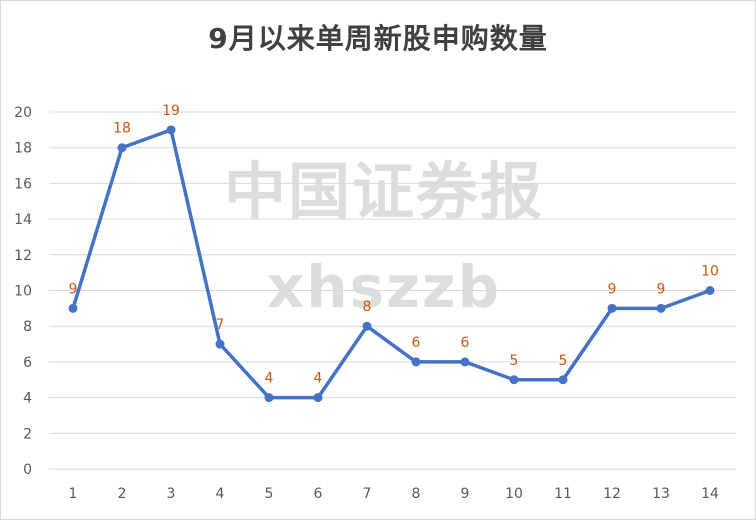  I want to click on y-tick-label: 0, so click(27, 470).